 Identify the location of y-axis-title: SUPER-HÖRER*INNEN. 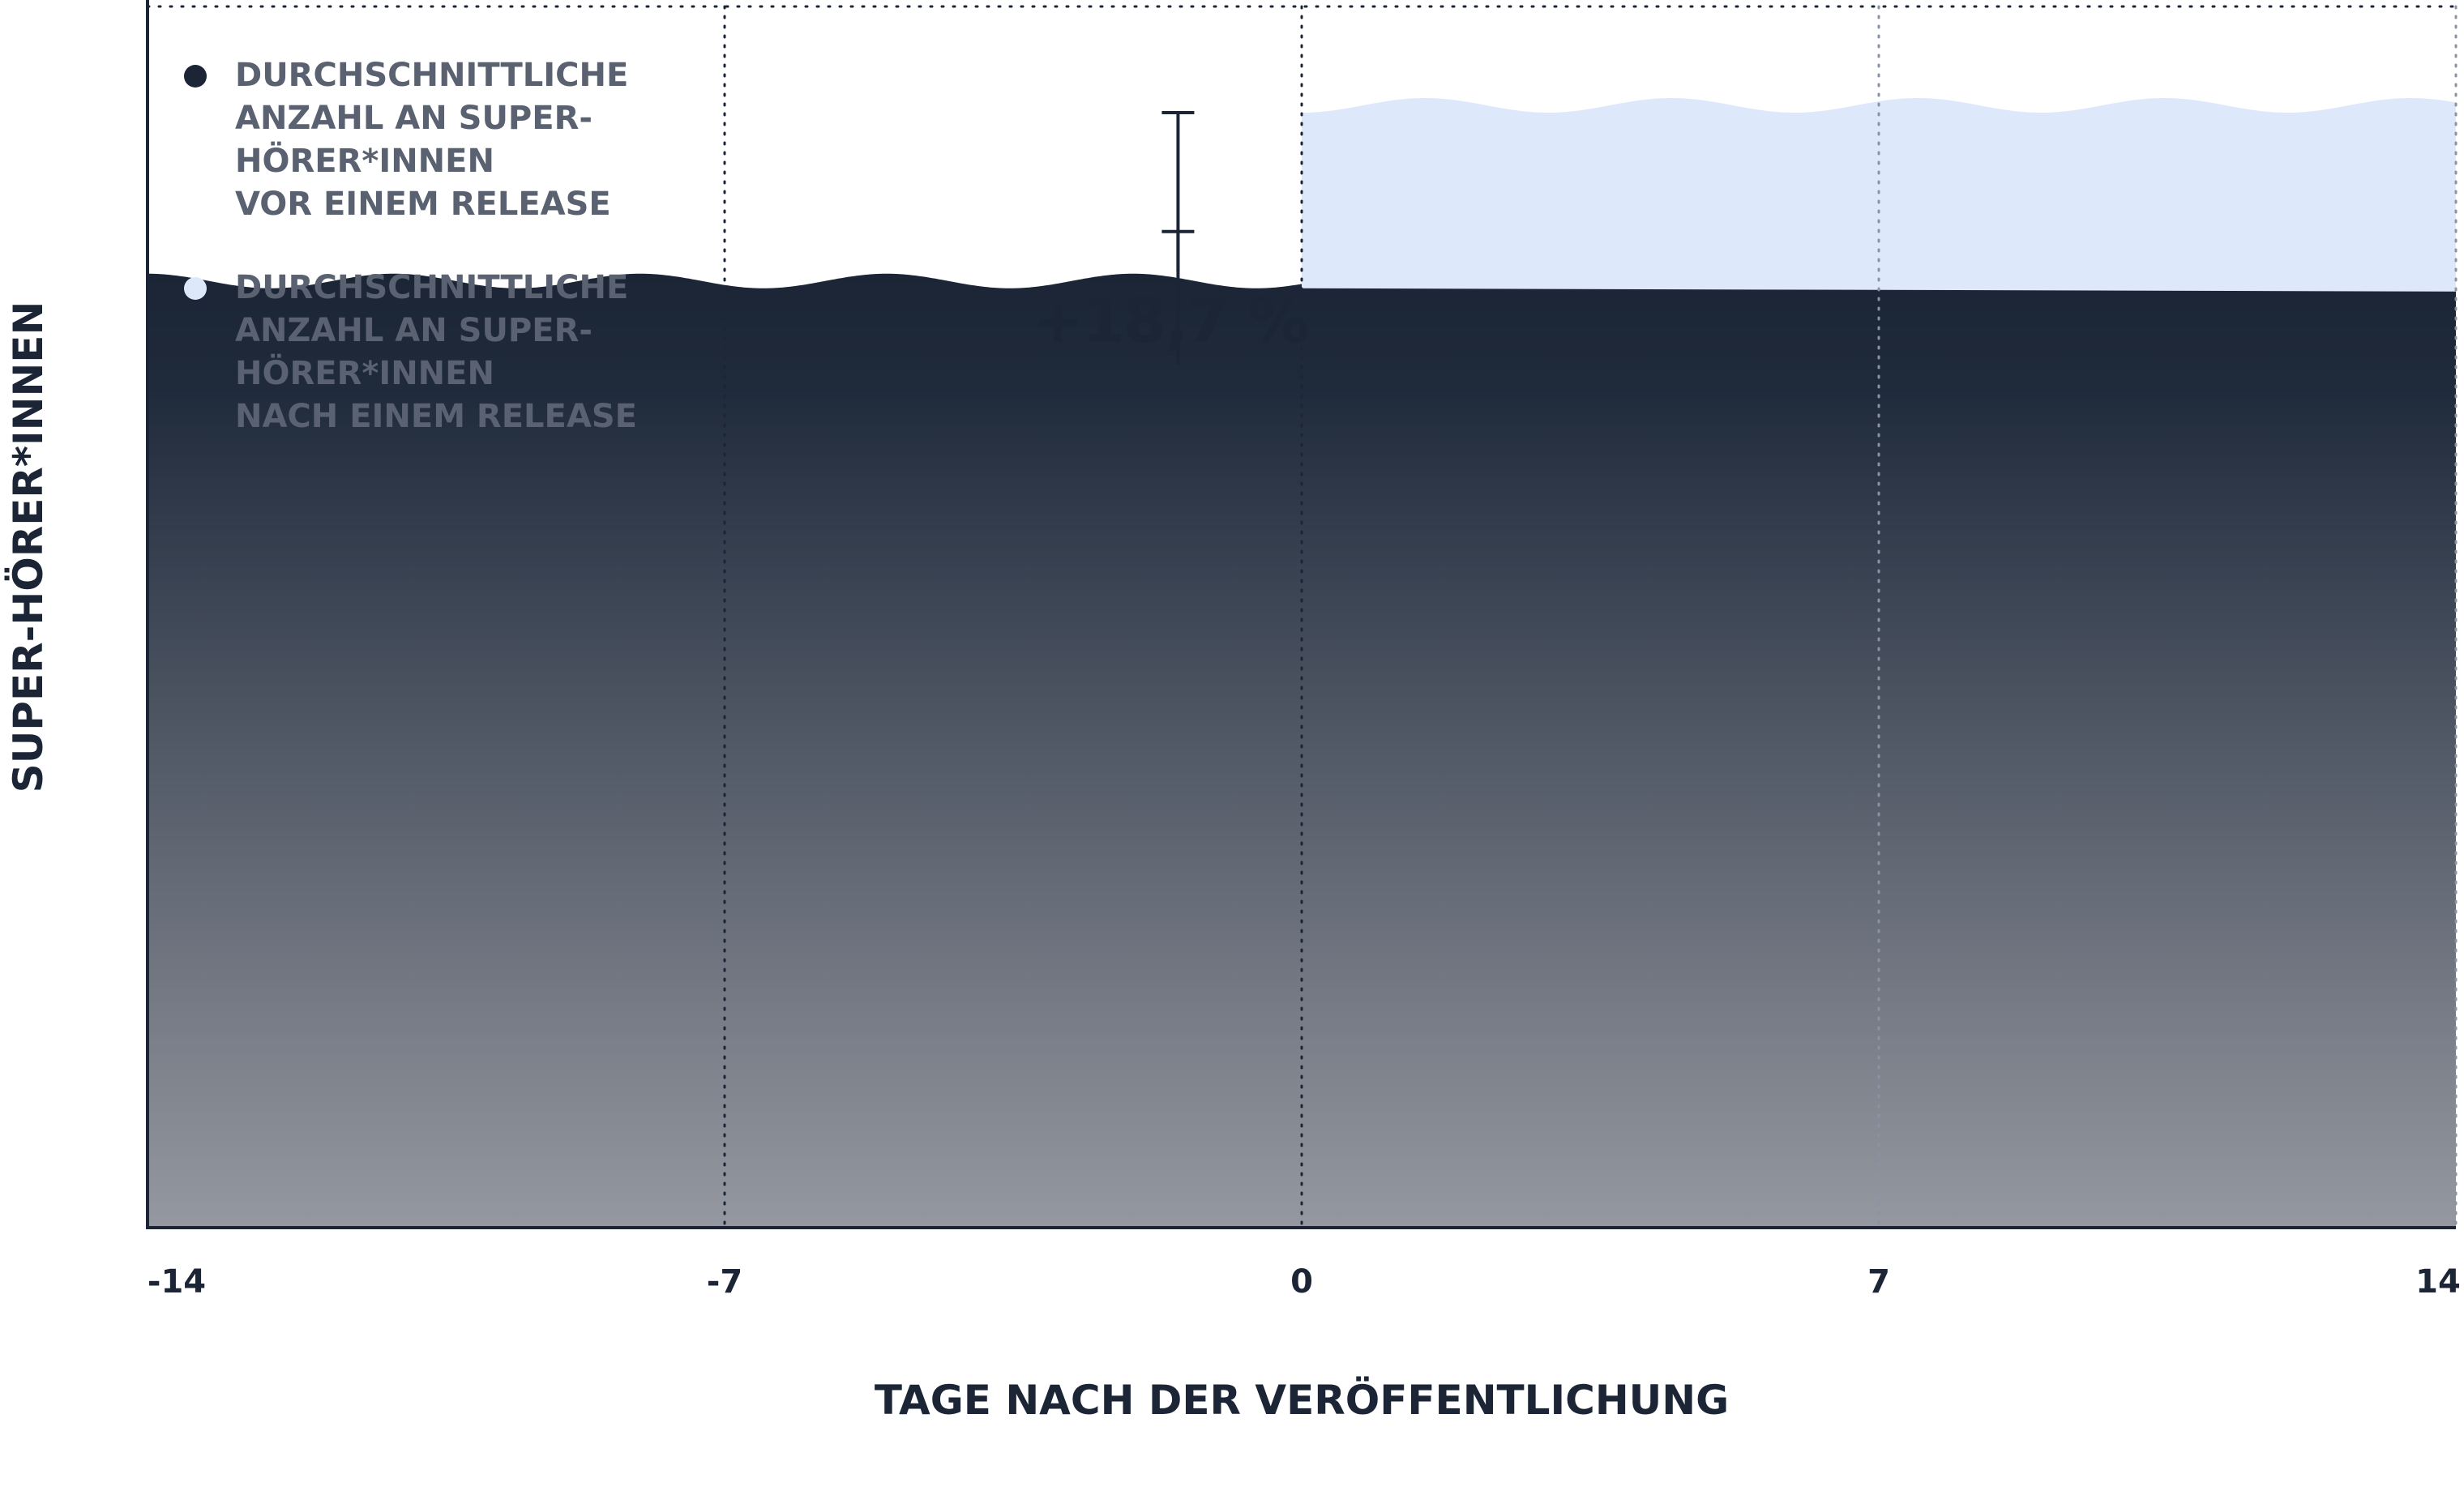
(28, 547).